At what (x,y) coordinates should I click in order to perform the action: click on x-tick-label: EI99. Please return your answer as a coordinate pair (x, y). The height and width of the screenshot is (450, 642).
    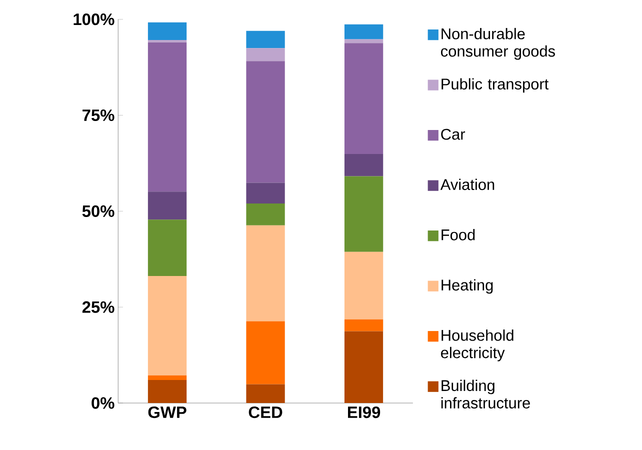
    Looking at the image, I should click on (364, 412).